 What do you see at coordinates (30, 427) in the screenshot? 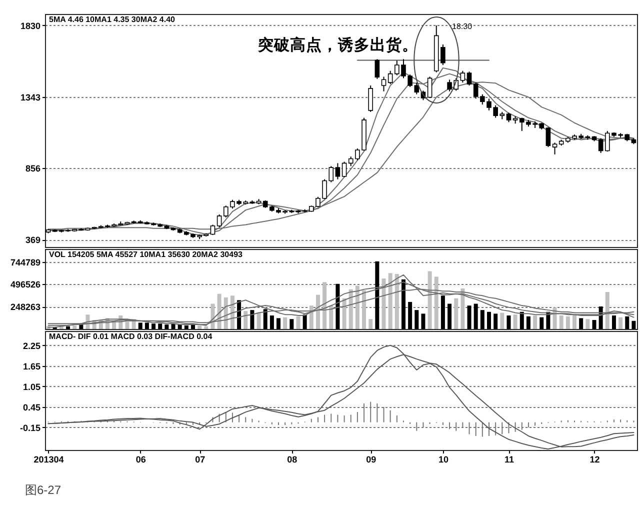
I see `y-tick-label: -0.15` at bounding box center [30, 427].